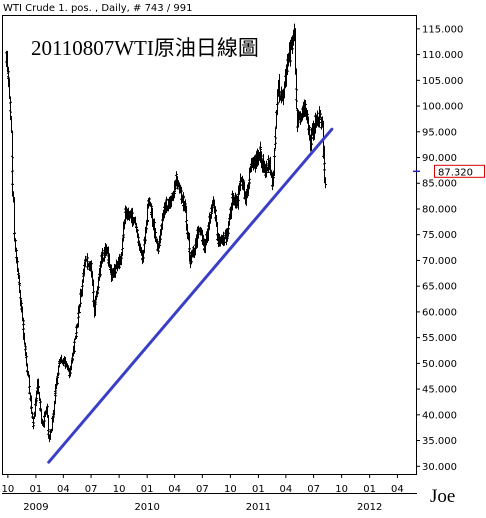 The width and height of the screenshot is (486, 518). Describe the element at coordinates (439, 467) in the screenshot. I see `y-tick-label: 30.000` at that location.